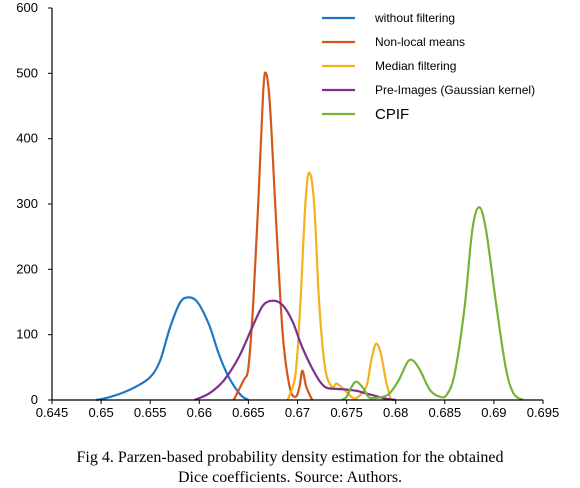  What do you see at coordinates (27, 138) in the screenshot?
I see `y-tick-label: 400` at bounding box center [27, 138].